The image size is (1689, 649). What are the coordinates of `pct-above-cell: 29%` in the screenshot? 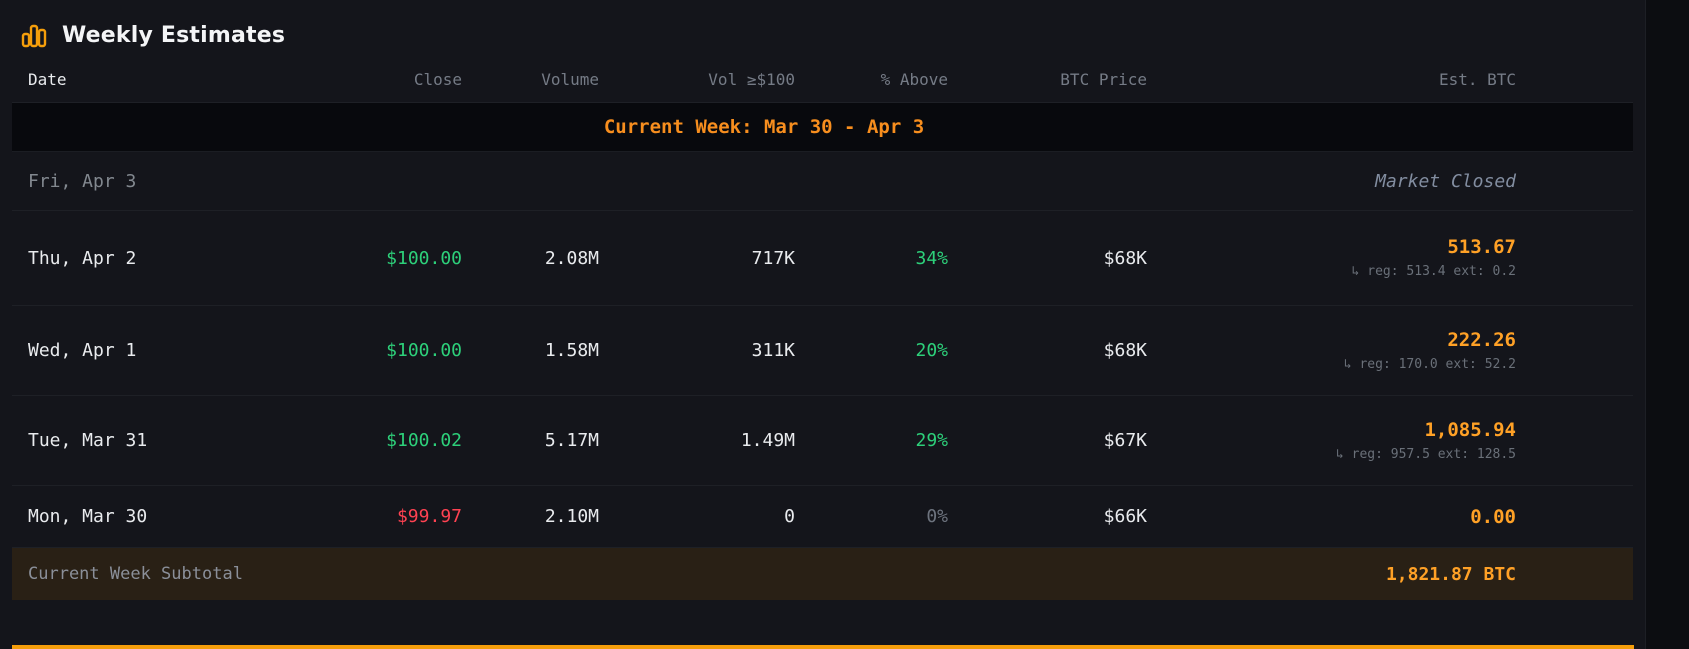 It's located at (931, 440).